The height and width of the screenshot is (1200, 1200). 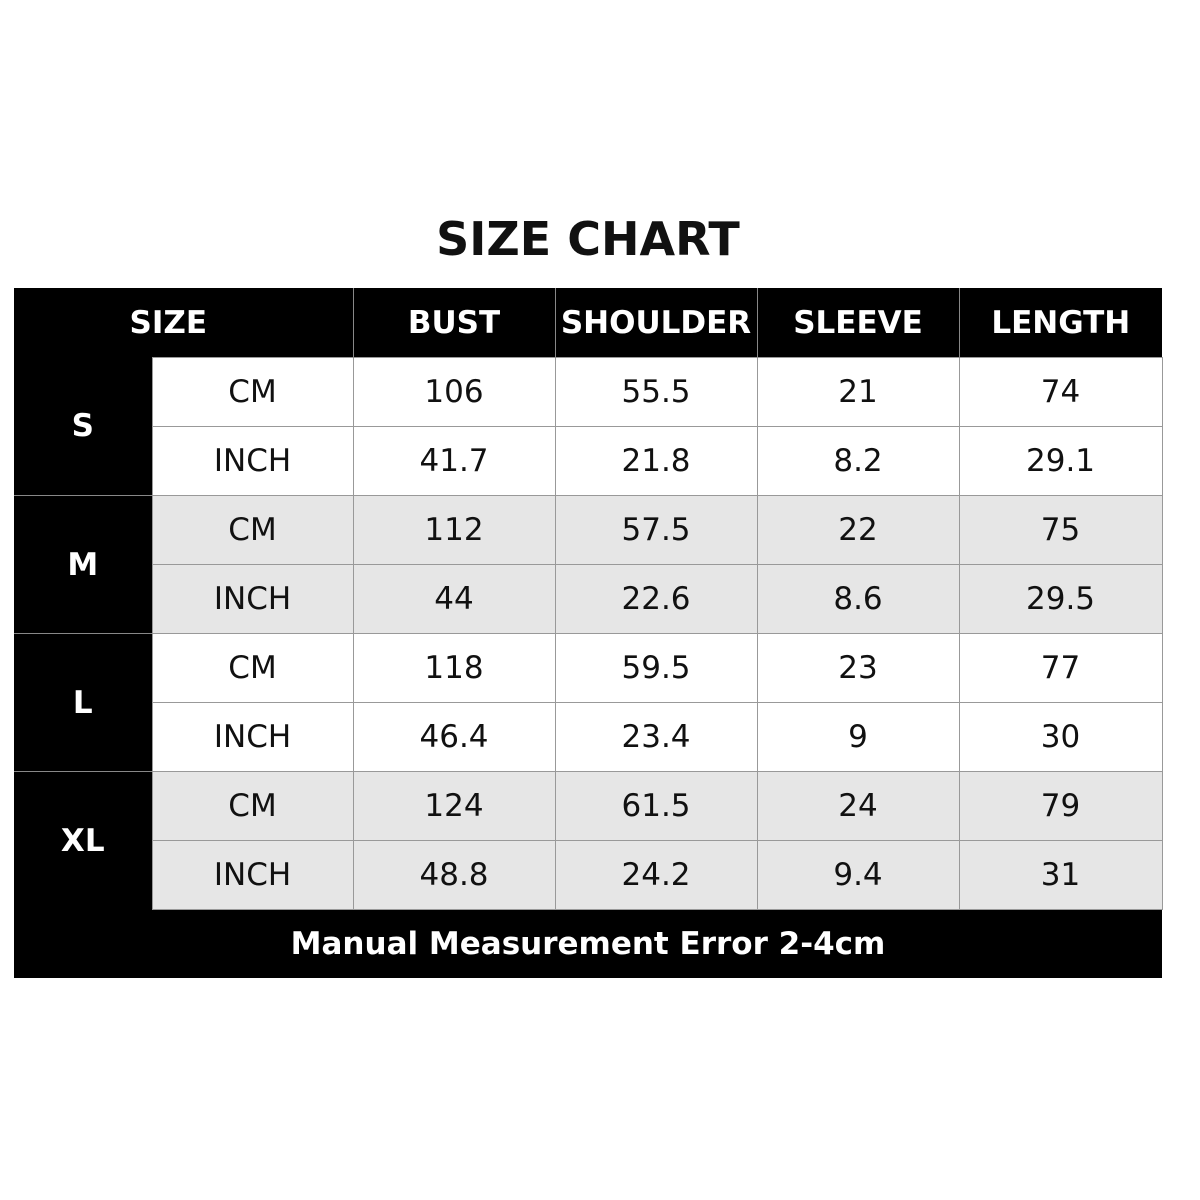 What do you see at coordinates (656, 392) in the screenshot?
I see `value-cell: 55.5` at bounding box center [656, 392].